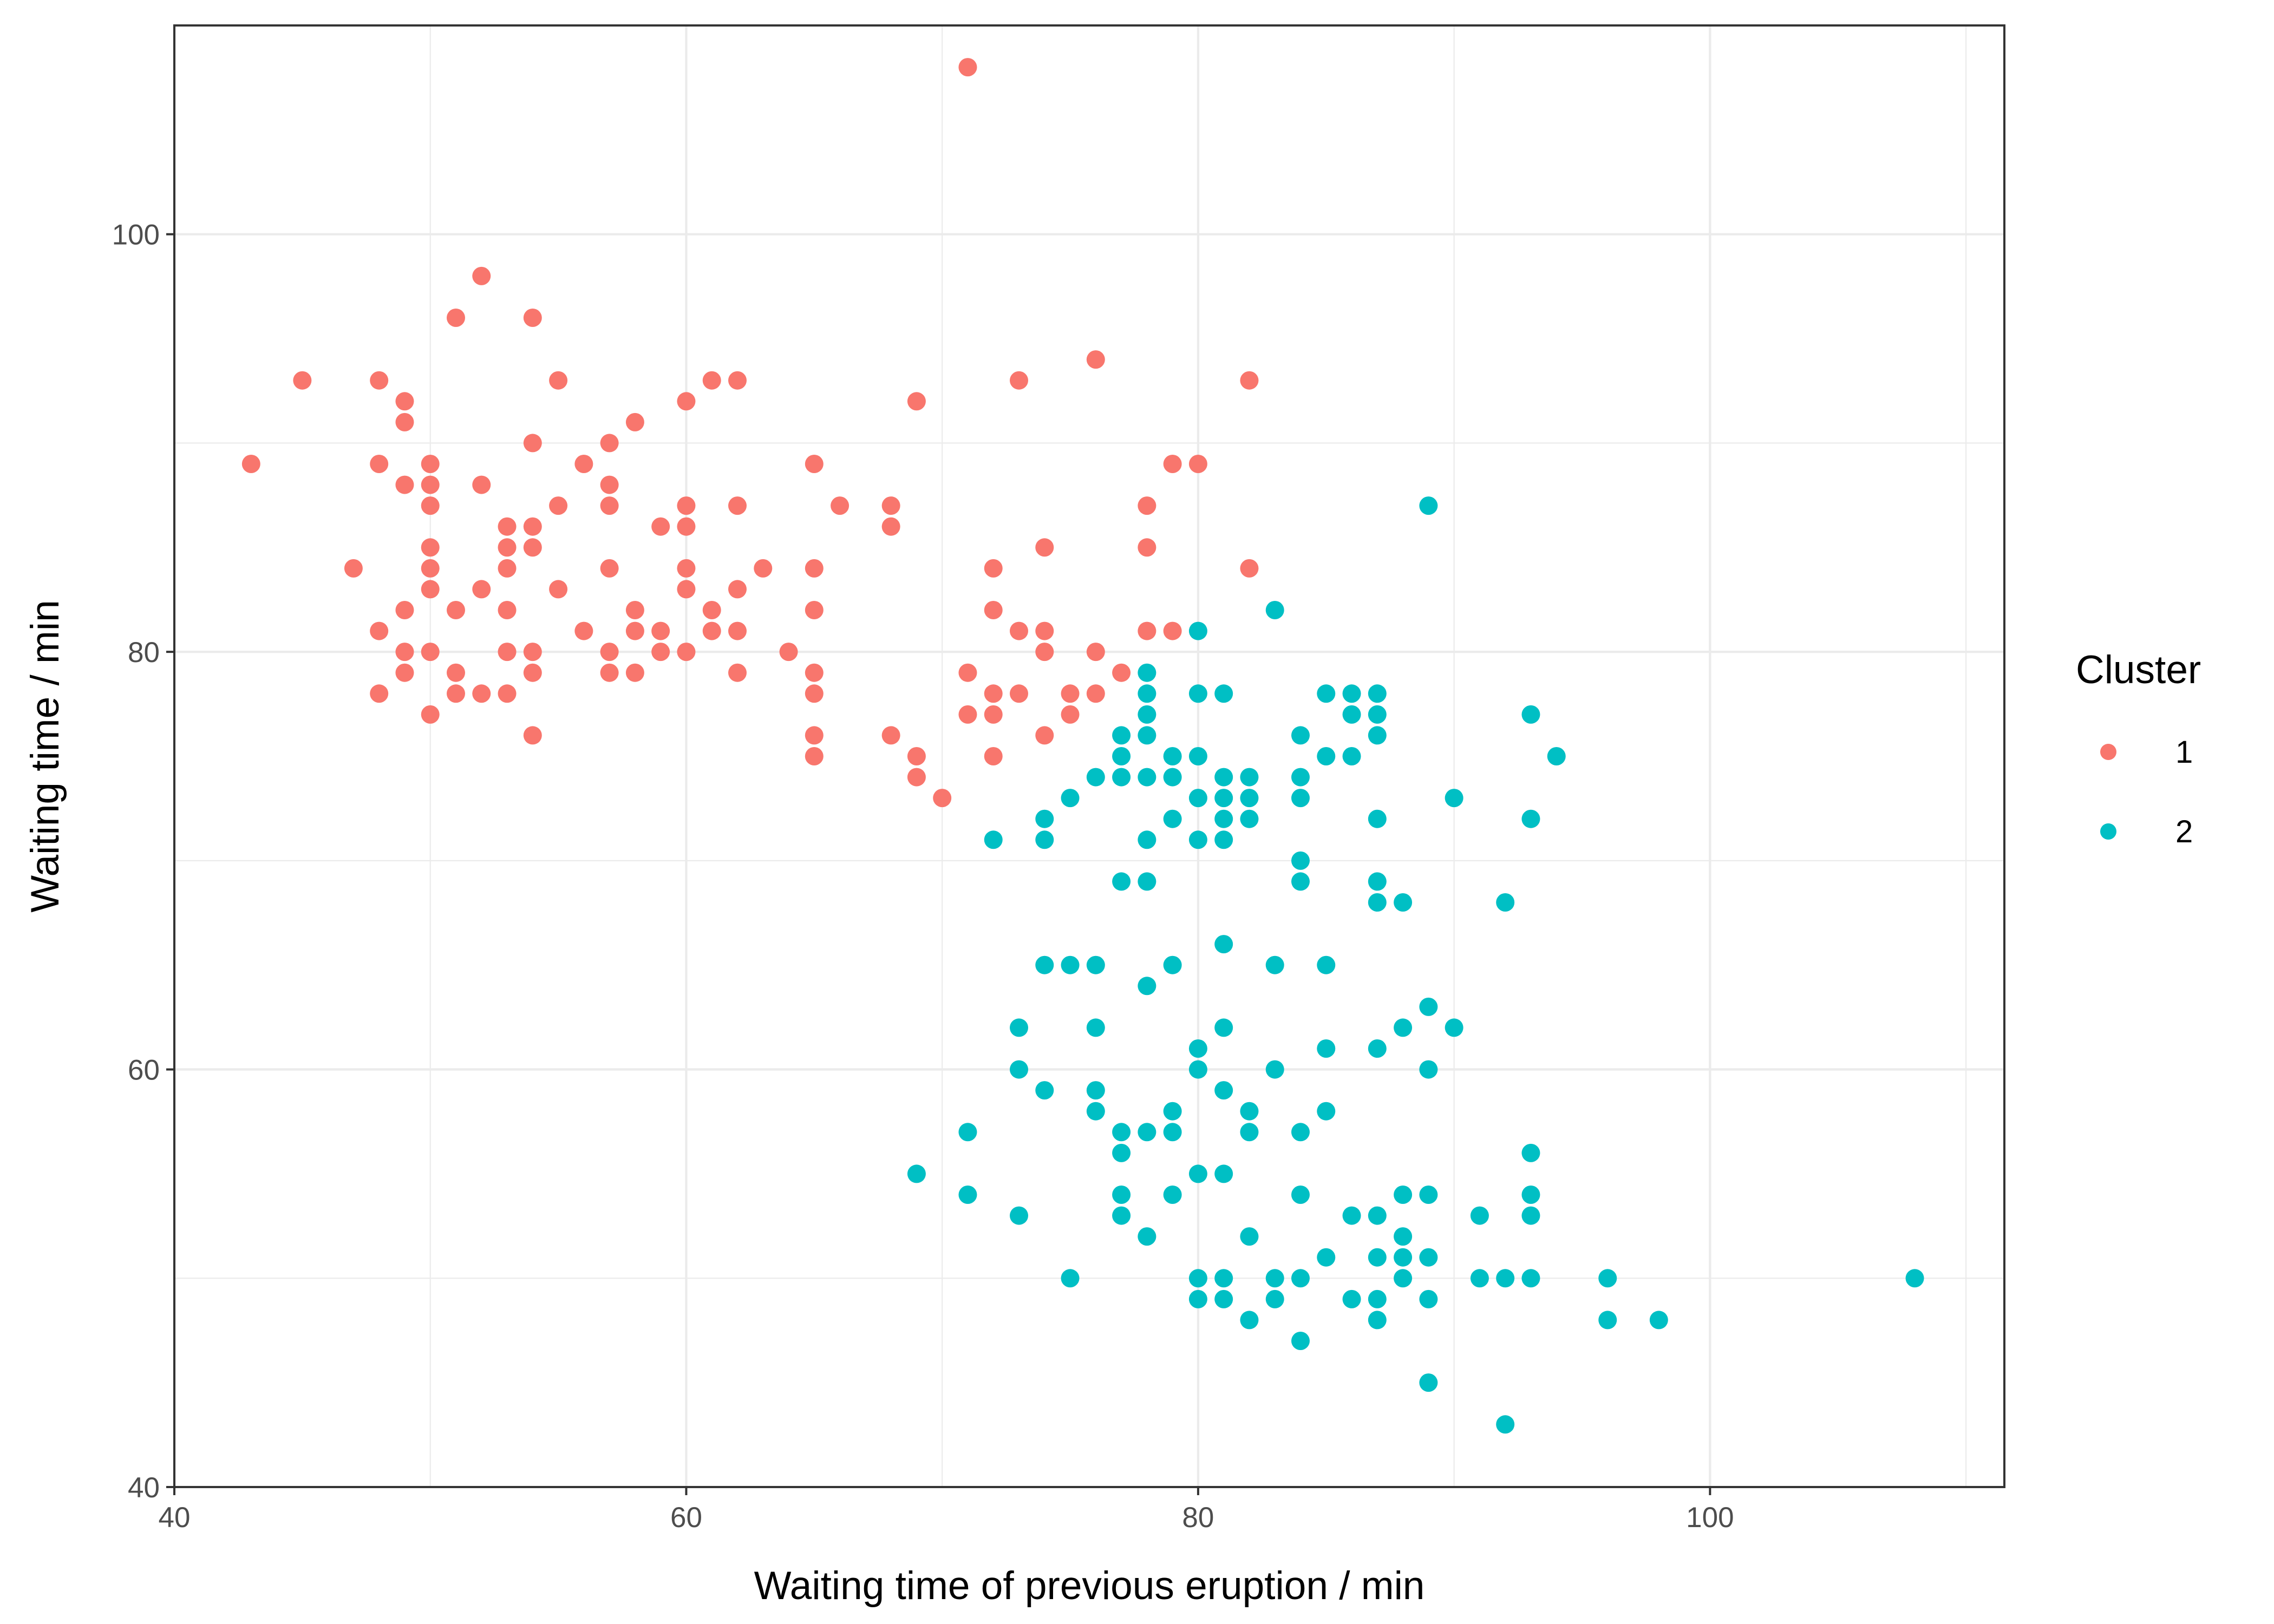 The image size is (2274, 1624). I want to click on legend-label-cluster-1: 1, so click(2184, 753).